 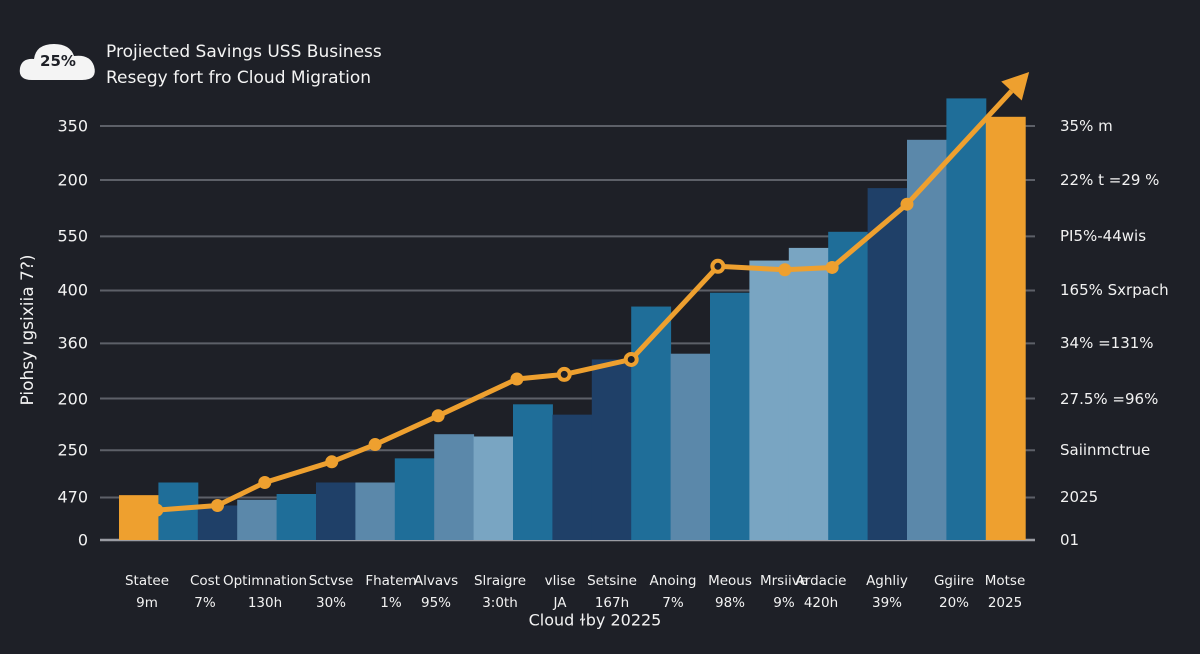 What do you see at coordinates (1109, 398) in the screenshot?
I see `right-annotation: 27.5% =96%` at bounding box center [1109, 398].